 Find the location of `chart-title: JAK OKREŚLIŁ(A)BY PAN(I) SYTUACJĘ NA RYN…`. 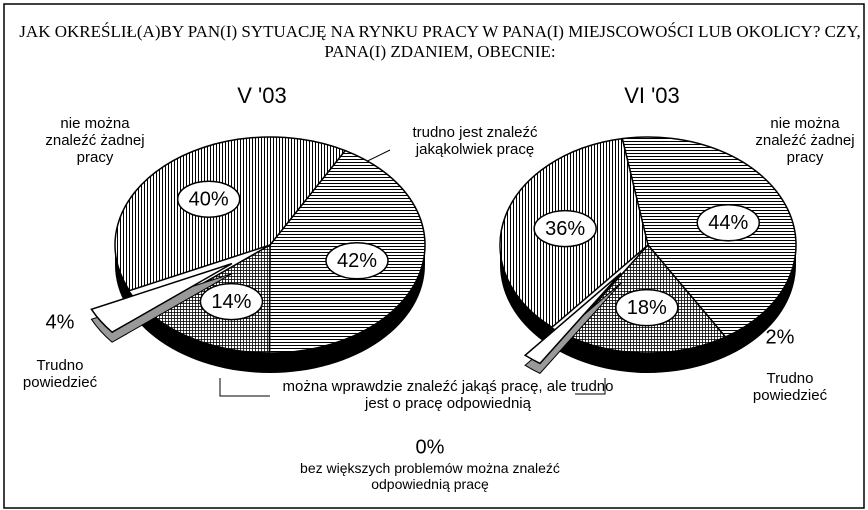

chart-title: JAK OKREŚLIŁ(A)BY PAN(I) SYTUACJĘ NA RYN… is located at coordinates (440, 41).